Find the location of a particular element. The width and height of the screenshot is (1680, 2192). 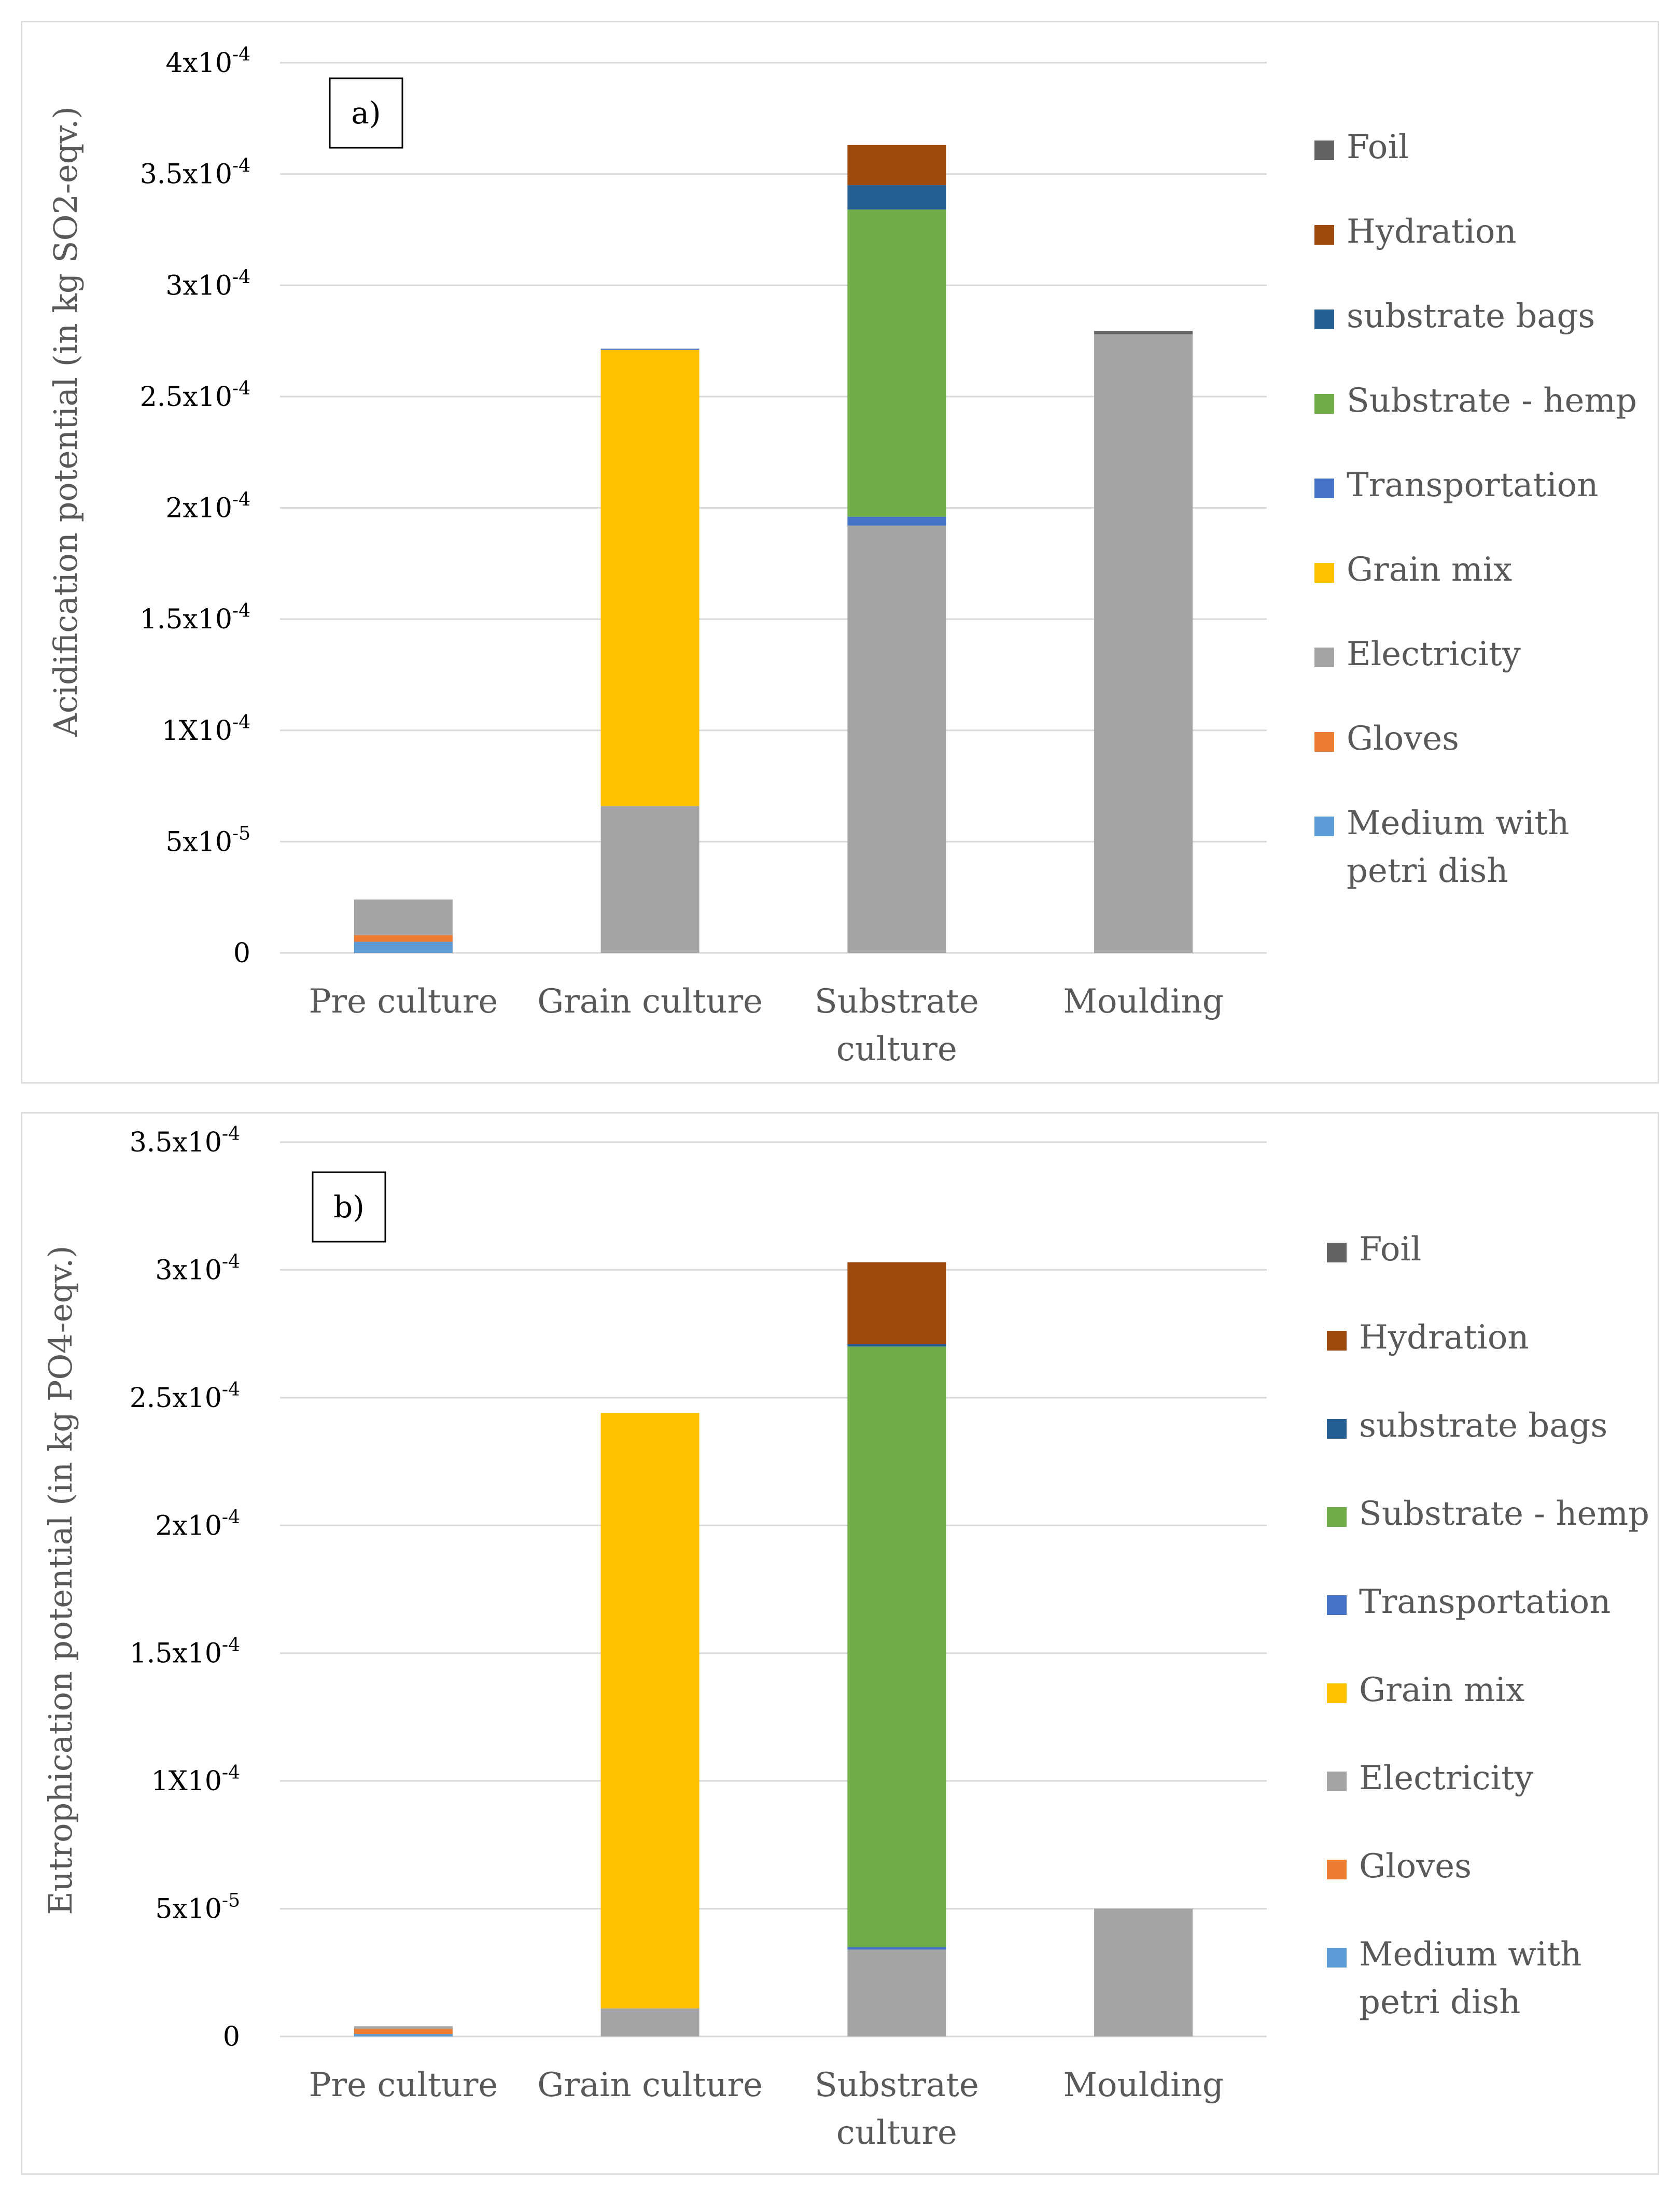

bar-segment-foil is located at coordinates (1143, 332).